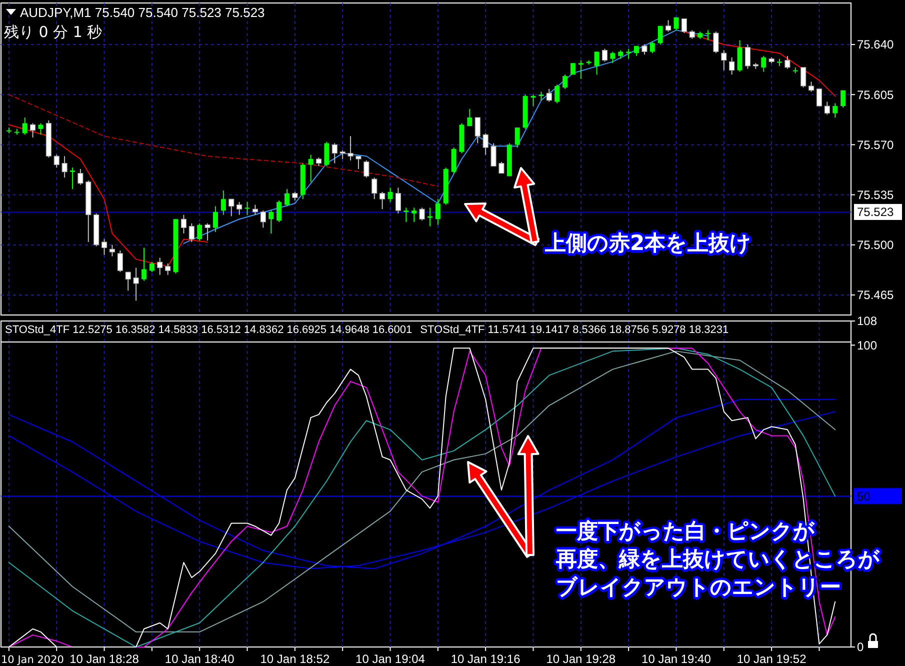 The width and height of the screenshot is (905, 666). I want to click on text: 10 Jan 2020, so click(32, 660).